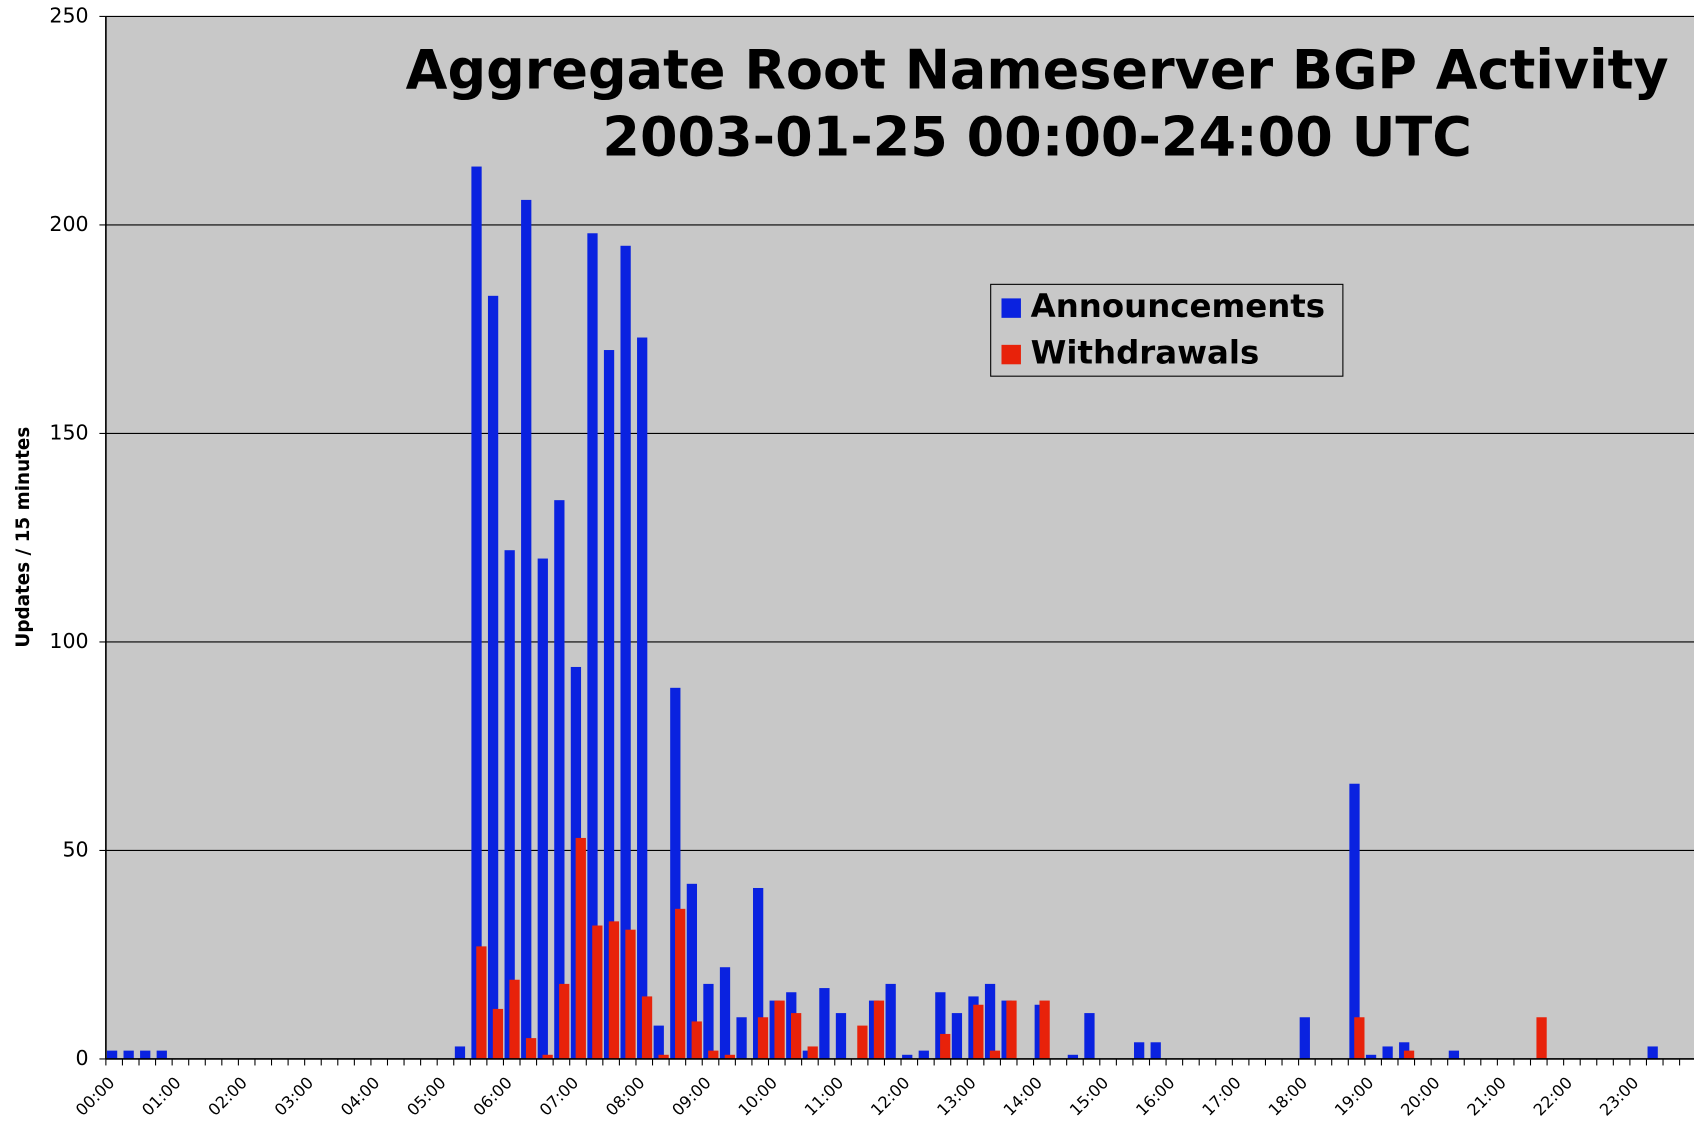 This screenshot has height=1124, width=1694. I want to click on x-tick-label: 15:00, so click(1089, 1096).